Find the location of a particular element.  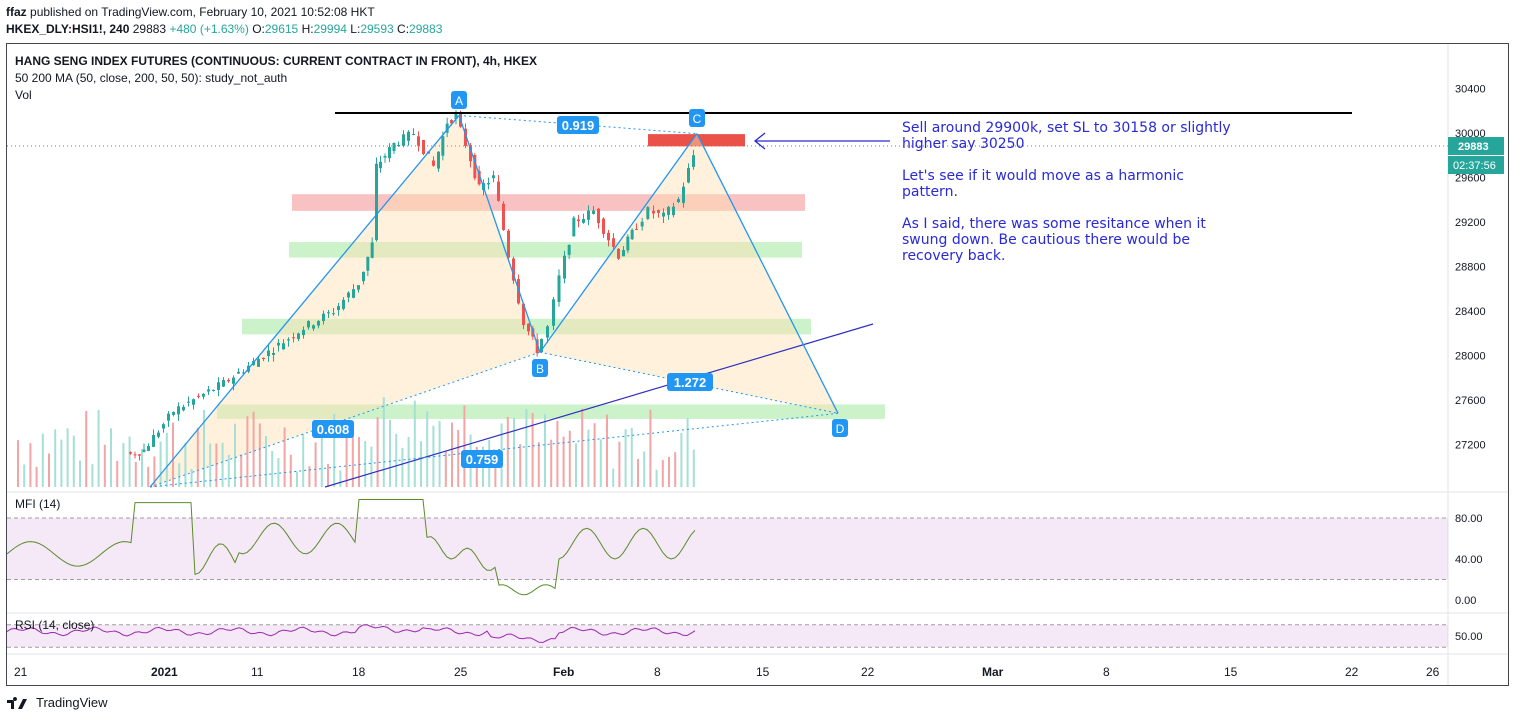

last-price-tag-bg is located at coordinates (1476, 146).